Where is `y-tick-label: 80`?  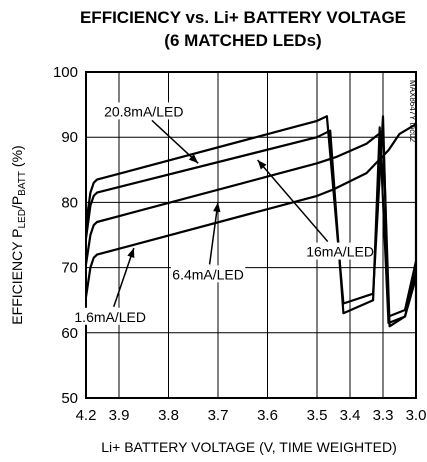 y-tick-label: 80 is located at coordinates (69, 202).